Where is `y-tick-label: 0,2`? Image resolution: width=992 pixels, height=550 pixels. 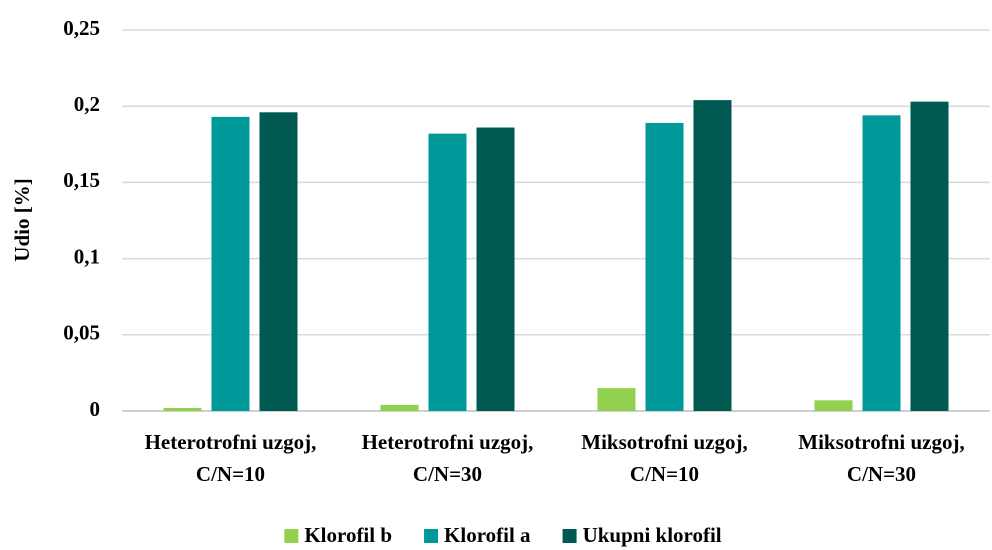
y-tick-label: 0,2 is located at coordinates (87, 104).